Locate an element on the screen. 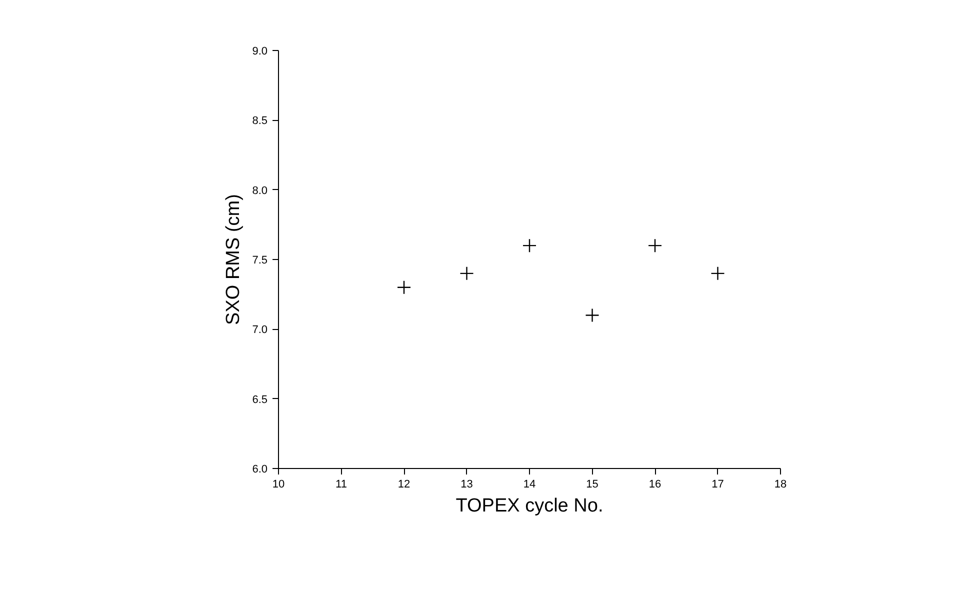  x-tick-label: 15 is located at coordinates (592, 484).